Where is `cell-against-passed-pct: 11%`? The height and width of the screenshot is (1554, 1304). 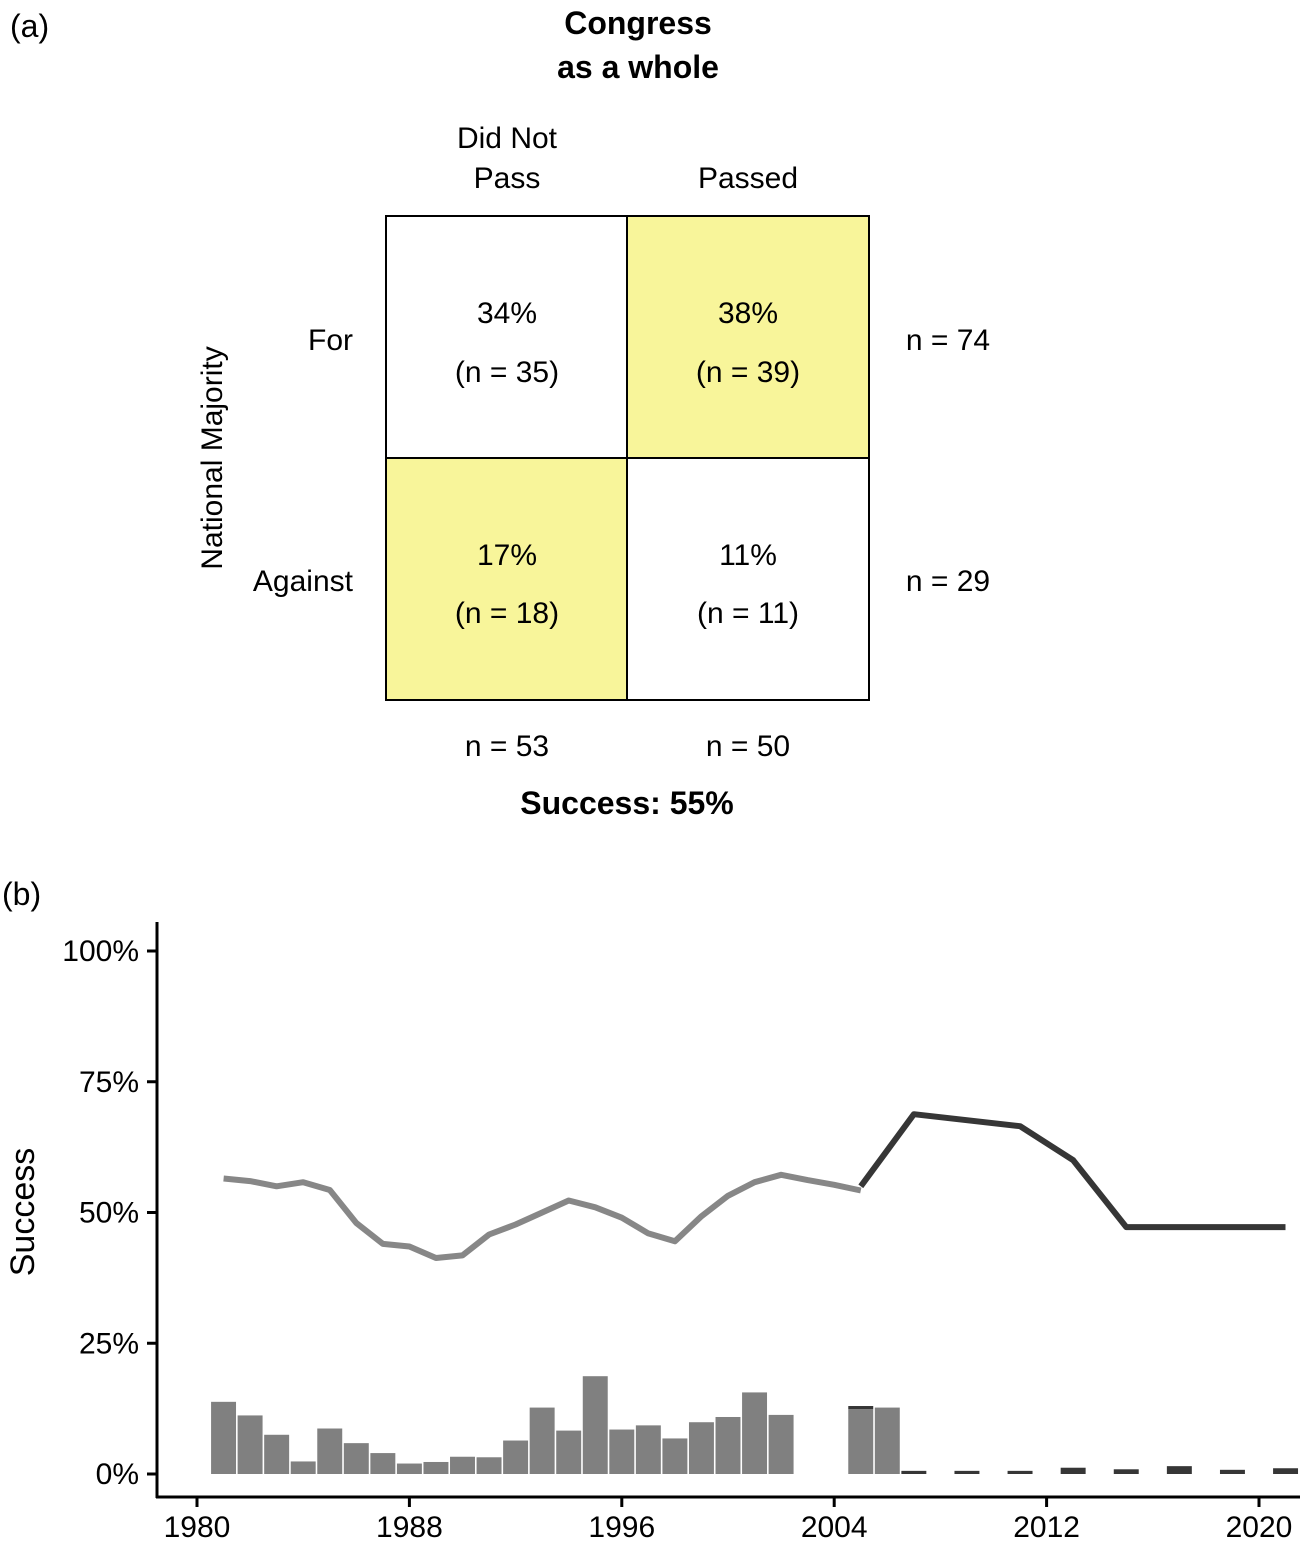
cell-against-passed-pct: 11% is located at coordinates (748, 555).